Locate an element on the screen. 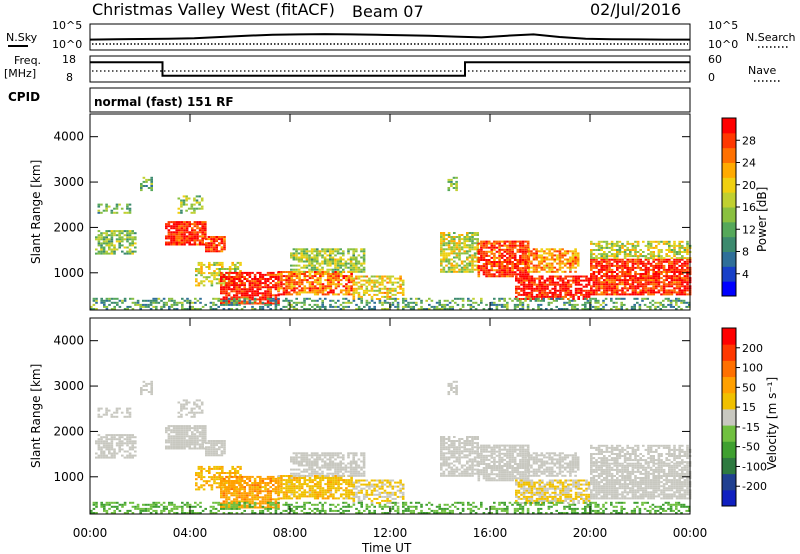 The width and height of the screenshot is (800, 554). colorbar-swatch is located at coordinates (729, 229).